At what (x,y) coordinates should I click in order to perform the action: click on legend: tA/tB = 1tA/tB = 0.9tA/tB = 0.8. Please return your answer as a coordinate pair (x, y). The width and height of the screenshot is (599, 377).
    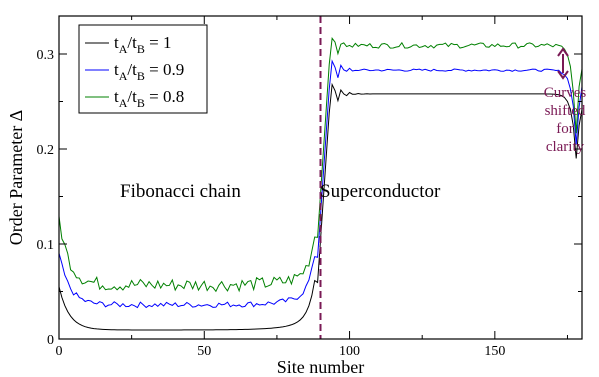
    Looking at the image, I should click on (143, 69).